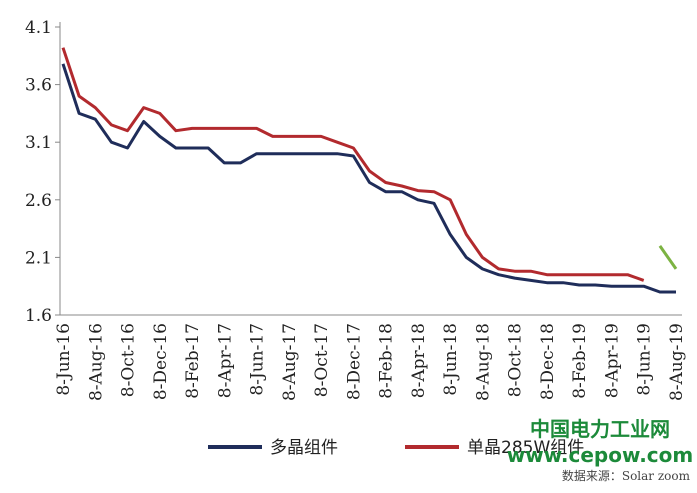 Image resolution: width=697 pixels, height=493 pixels. What do you see at coordinates (525, 448) in the screenshot?
I see `legend-label: 单晶285W组件` at bounding box center [525, 448].